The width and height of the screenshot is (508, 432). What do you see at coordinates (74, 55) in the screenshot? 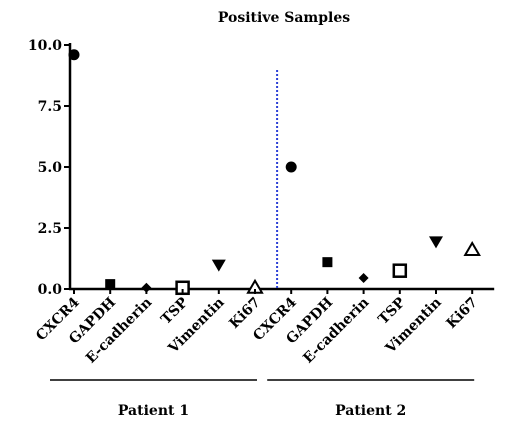
I see `point-cxcr4-p1` at bounding box center [74, 55].